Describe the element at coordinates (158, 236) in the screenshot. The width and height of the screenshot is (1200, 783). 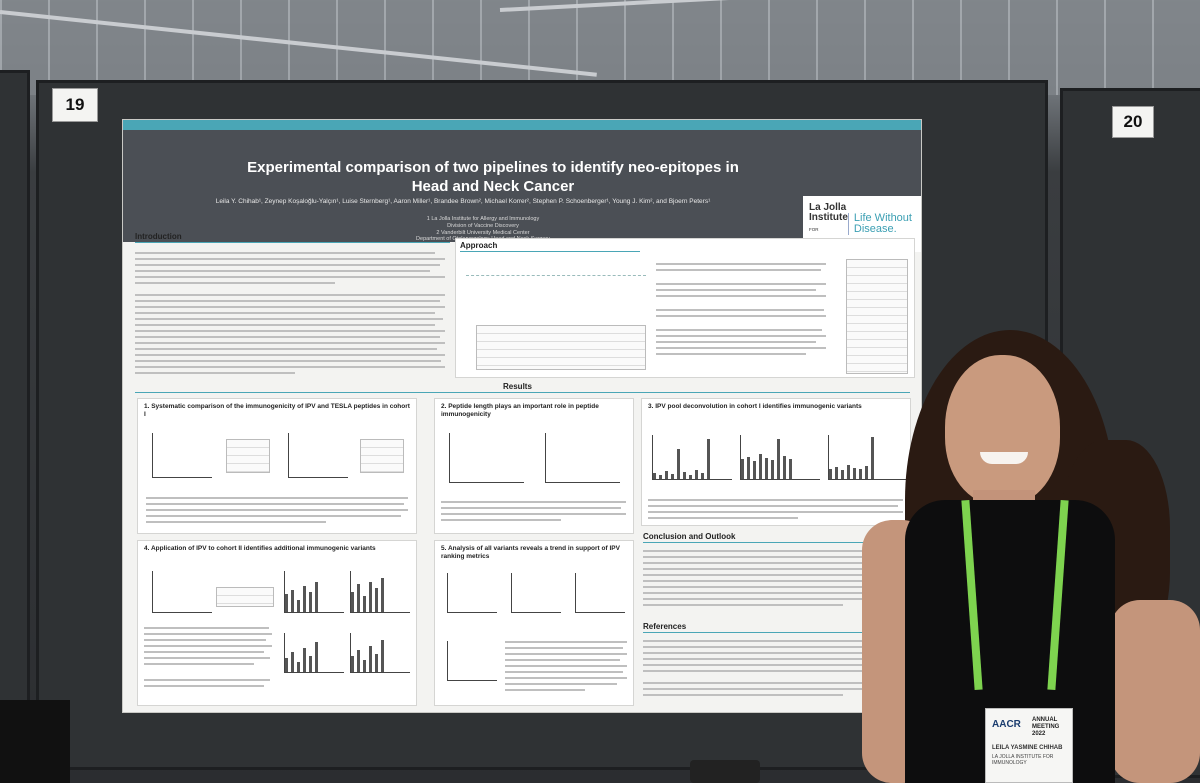
I see `section-heading-introduction: Introduction` at that location.